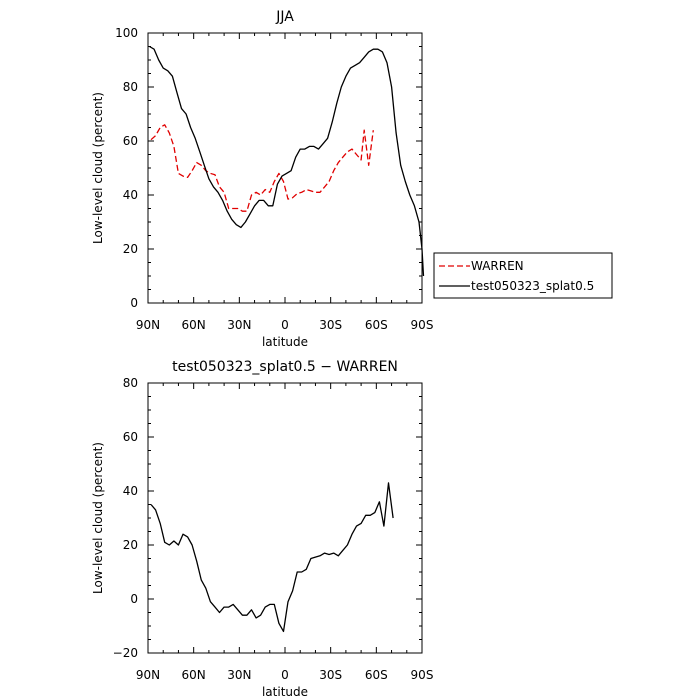 This screenshot has height=700, width=700. I want to click on legend-label: WARREN, so click(497, 266).